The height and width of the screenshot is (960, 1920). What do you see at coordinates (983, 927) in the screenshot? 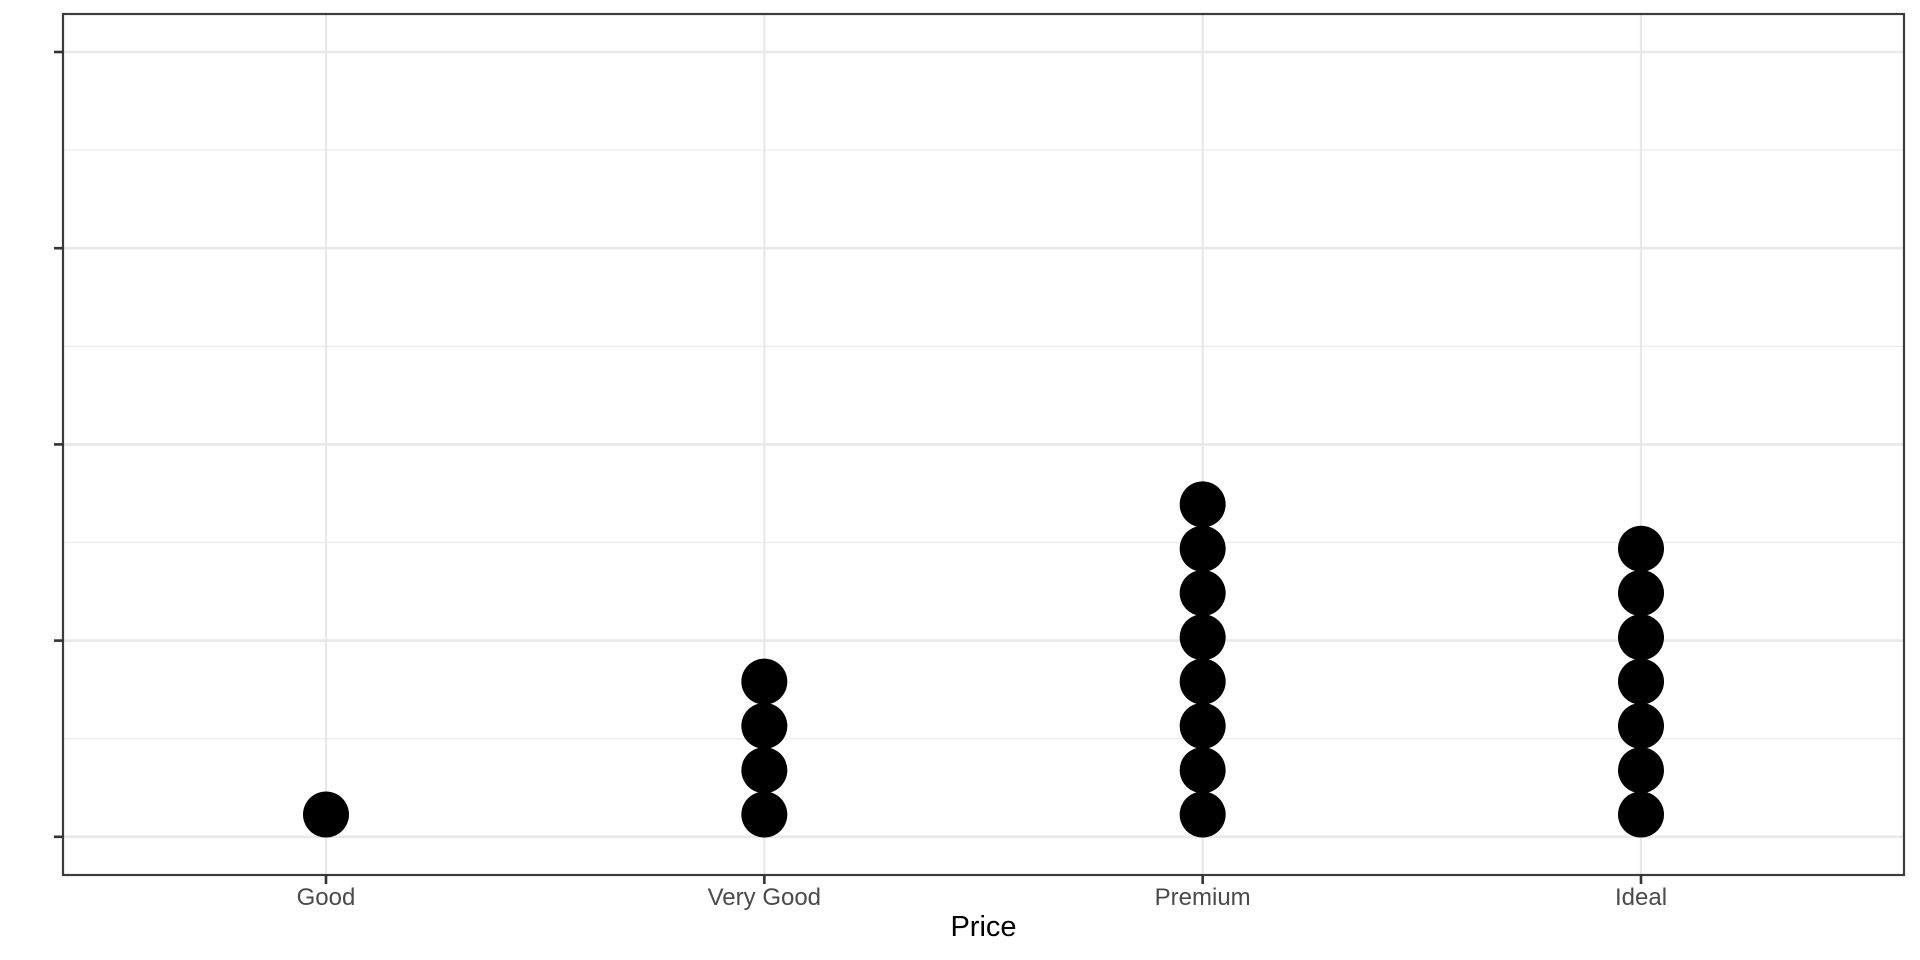
I see `x-axis-title: Price` at bounding box center [983, 927].